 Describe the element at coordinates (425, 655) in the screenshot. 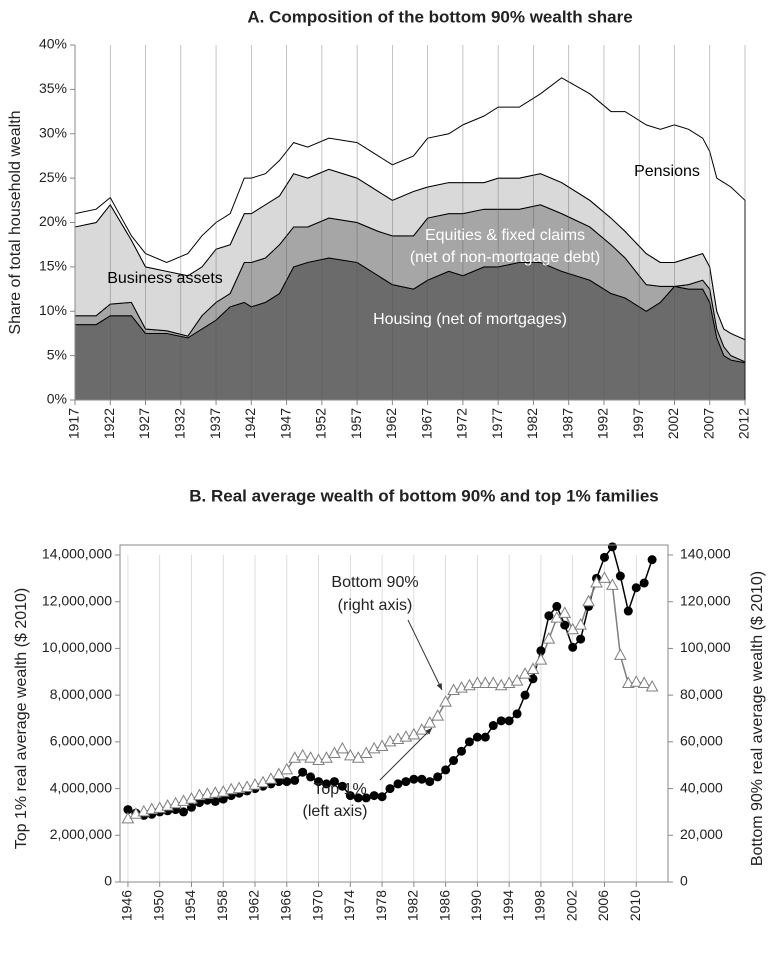

I see `arrow` at that location.